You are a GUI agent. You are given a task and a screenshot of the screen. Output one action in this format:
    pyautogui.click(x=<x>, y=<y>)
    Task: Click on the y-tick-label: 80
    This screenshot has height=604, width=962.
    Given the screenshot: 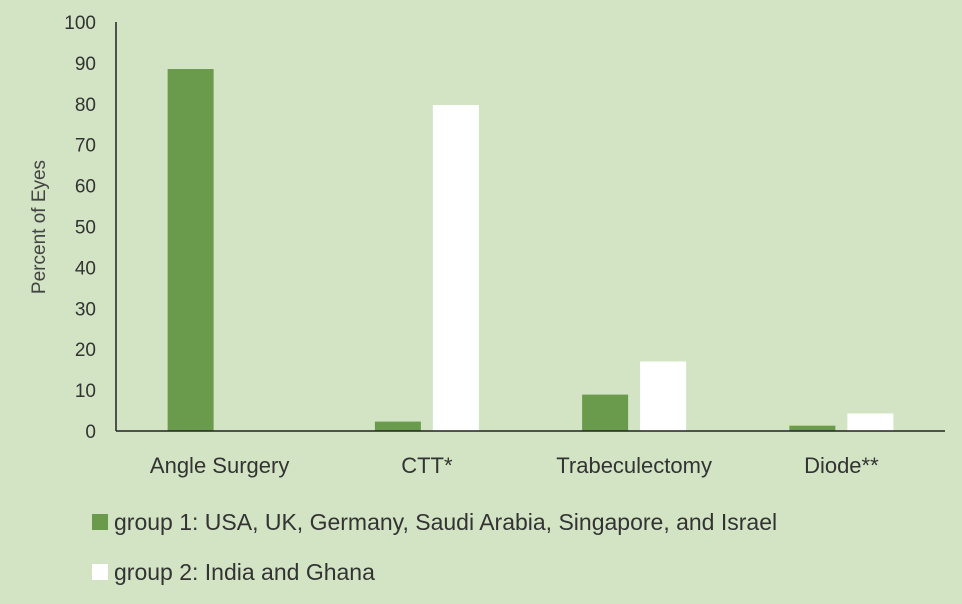 What is the action you would take?
    pyautogui.click(x=85, y=105)
    